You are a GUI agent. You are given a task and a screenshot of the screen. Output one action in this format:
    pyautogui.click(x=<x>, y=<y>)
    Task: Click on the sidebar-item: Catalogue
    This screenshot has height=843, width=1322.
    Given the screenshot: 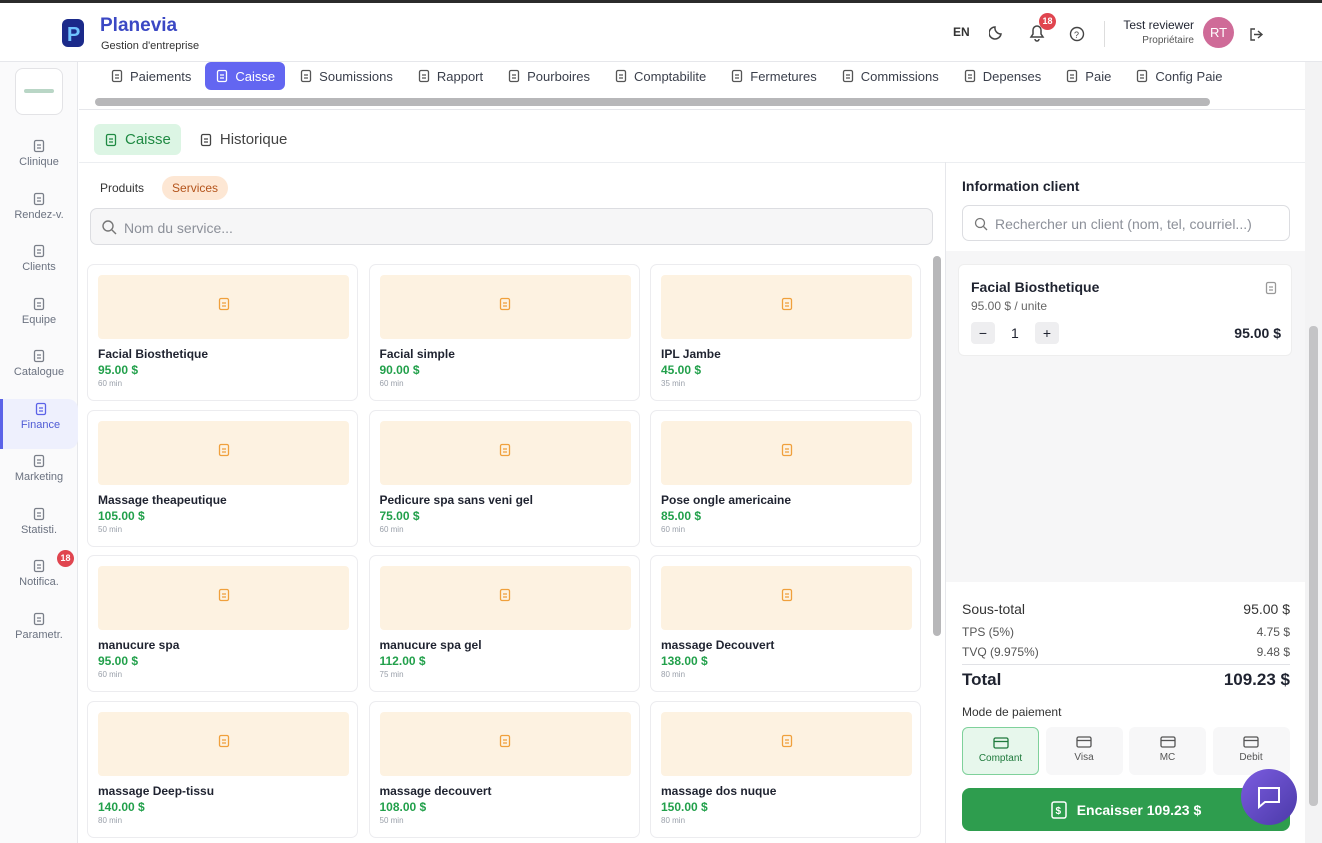 What is the action you would take?
    pyautogui.click(x=39, y=371)
    